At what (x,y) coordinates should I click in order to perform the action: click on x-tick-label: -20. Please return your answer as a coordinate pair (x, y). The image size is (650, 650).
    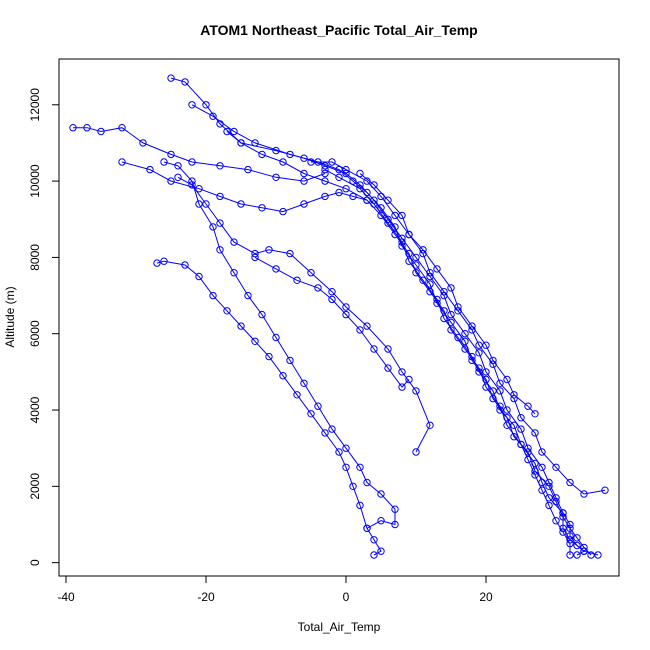
    Looking at the image, I should click on (206, 597).